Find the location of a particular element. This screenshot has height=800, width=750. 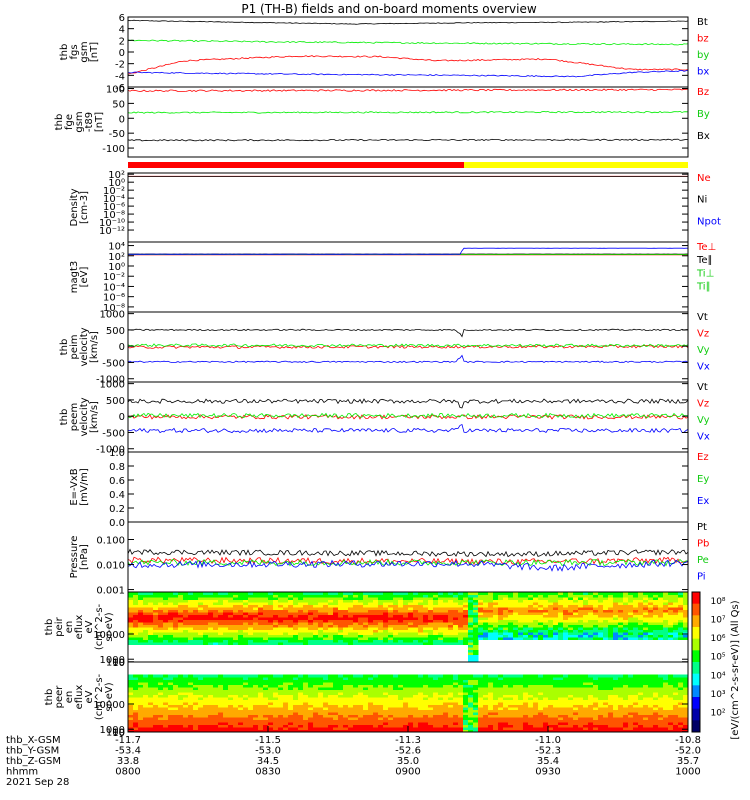

legend-Bz: Bz is located at coordinates (703, 92).